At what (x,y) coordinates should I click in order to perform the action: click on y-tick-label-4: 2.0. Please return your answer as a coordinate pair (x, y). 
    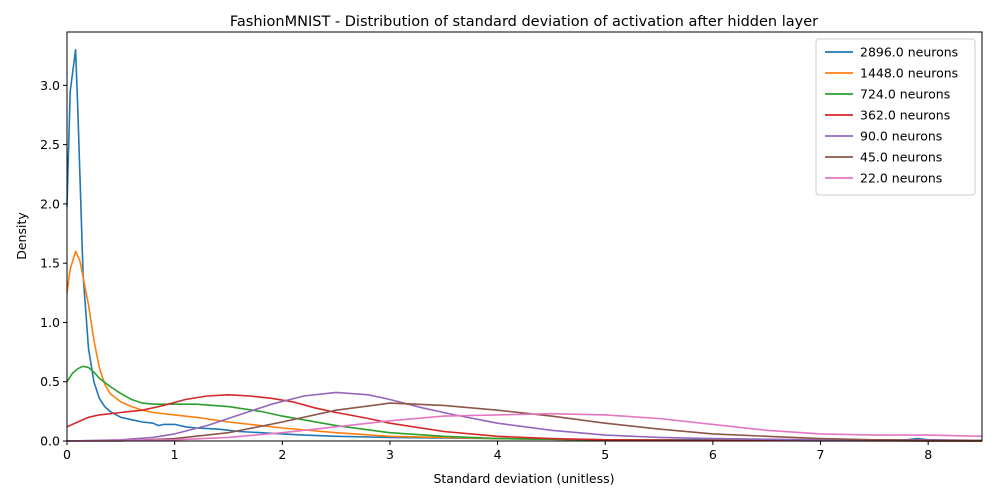
    Looking at the image, I should click on (50, 203).